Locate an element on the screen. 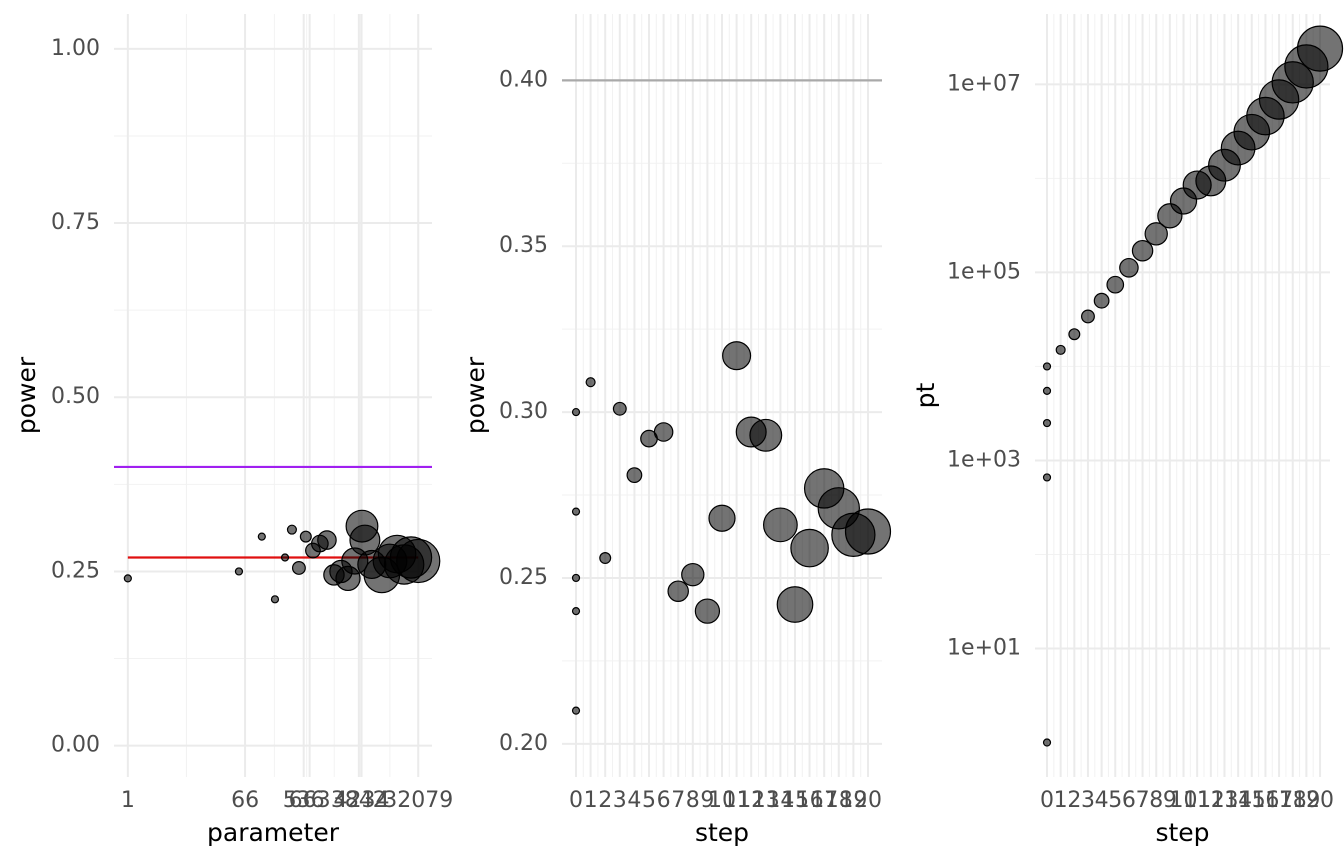 This screenshot has height=865, width=1344. y-tick-label: 1e+05 is located at coordinates (984, 271).